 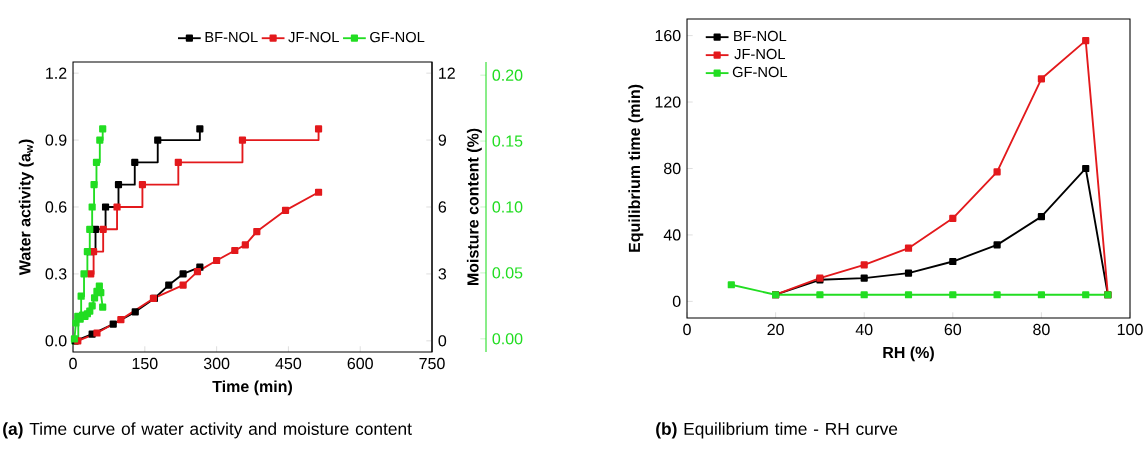 I want to click on y-tick-label: 40, so click(x=672, y=235).